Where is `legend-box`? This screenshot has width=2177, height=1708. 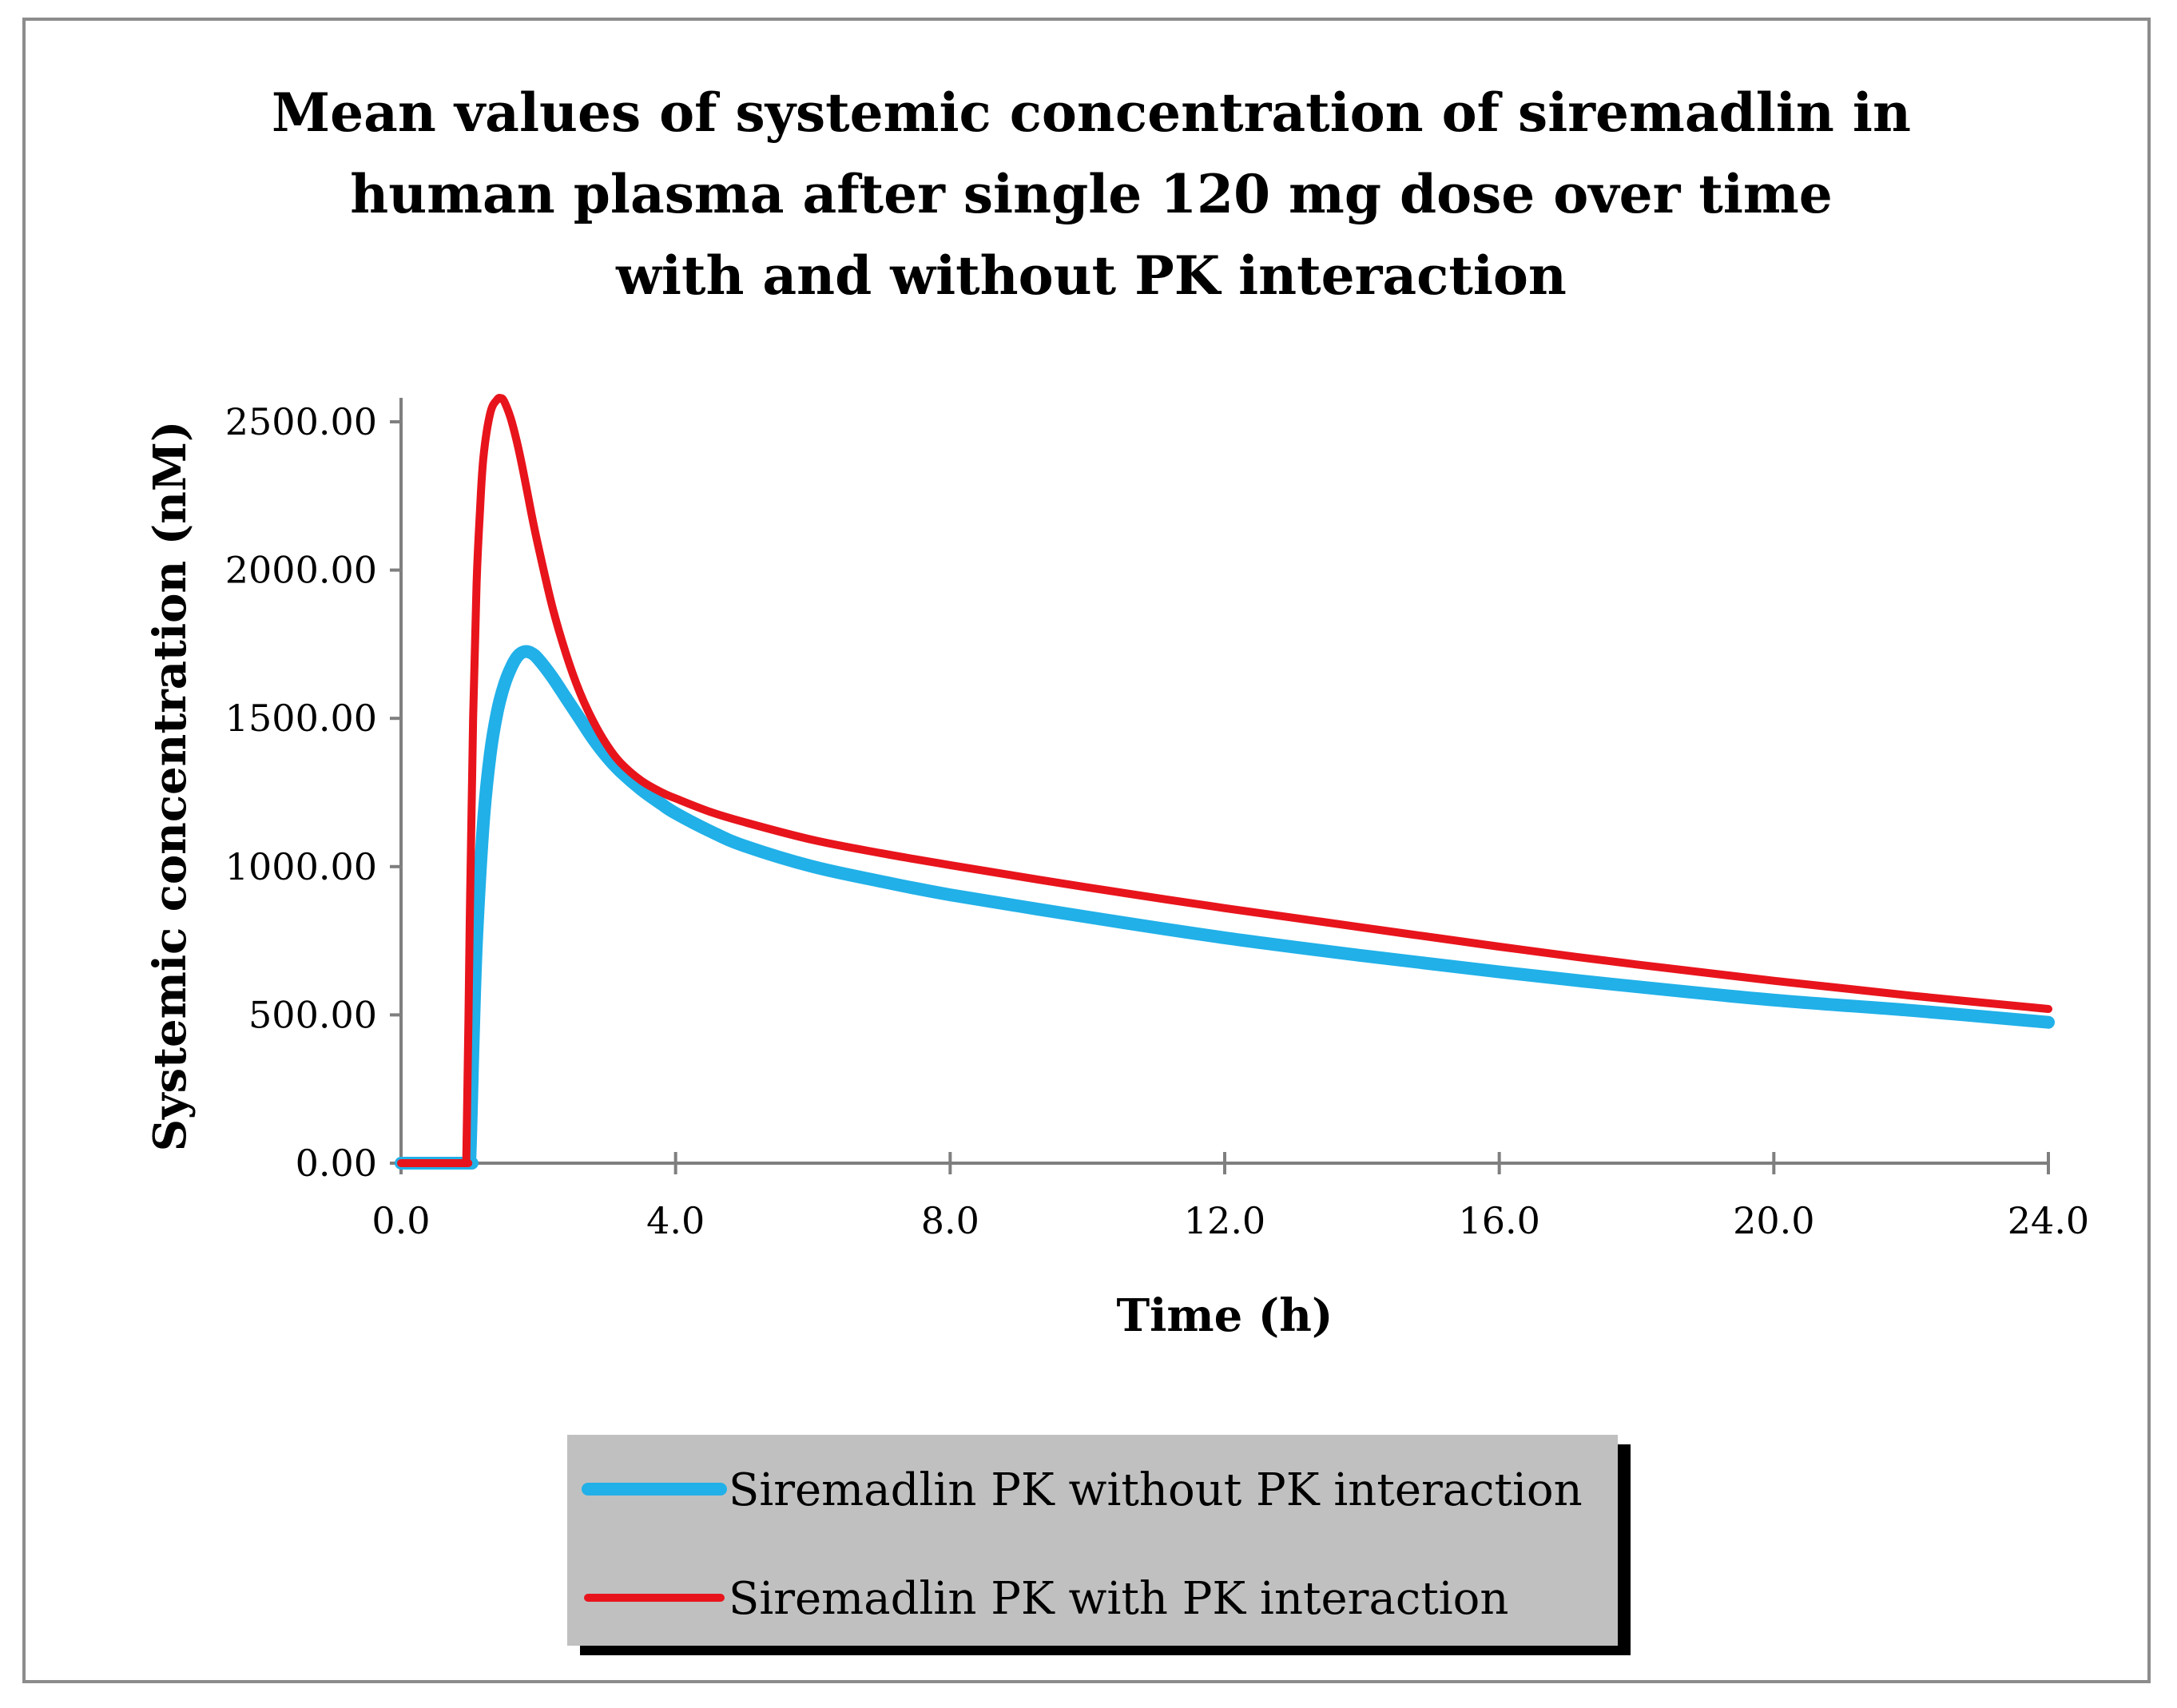 legend-box is located at coordinates (1092, 1540).